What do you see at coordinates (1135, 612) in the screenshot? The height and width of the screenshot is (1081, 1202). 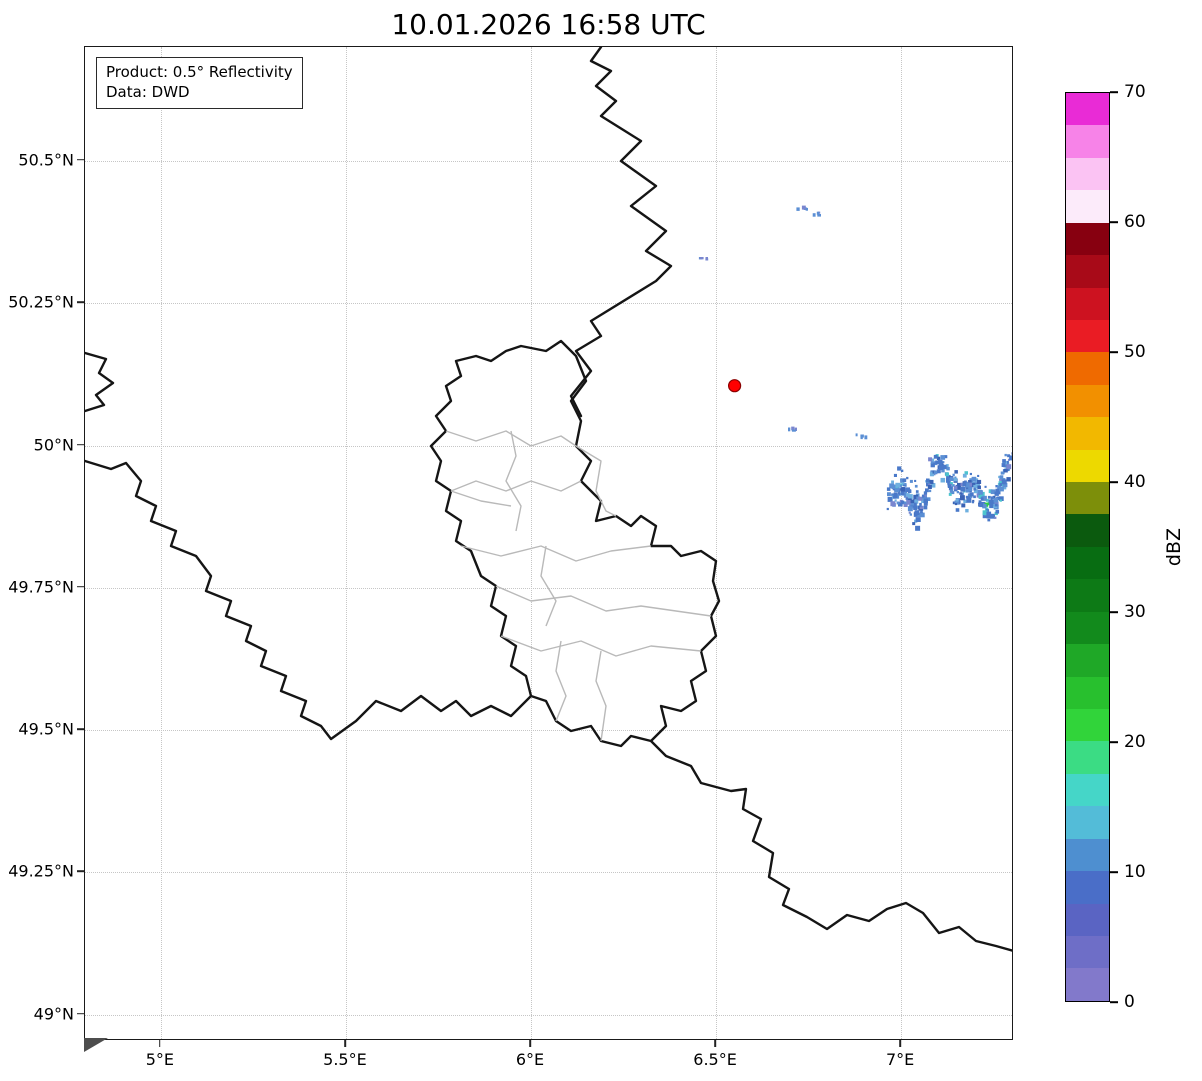 I see `colorbar-tick-label: 30` at bounding box center [1135, 612].